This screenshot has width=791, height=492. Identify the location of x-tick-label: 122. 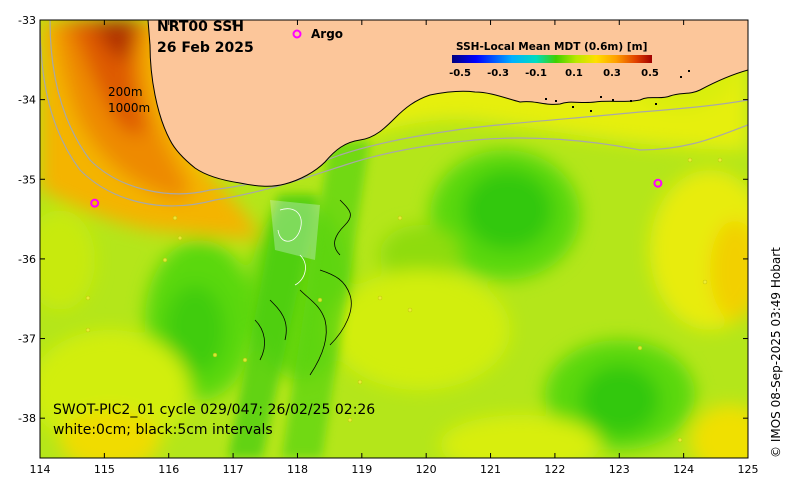
(554, 469).